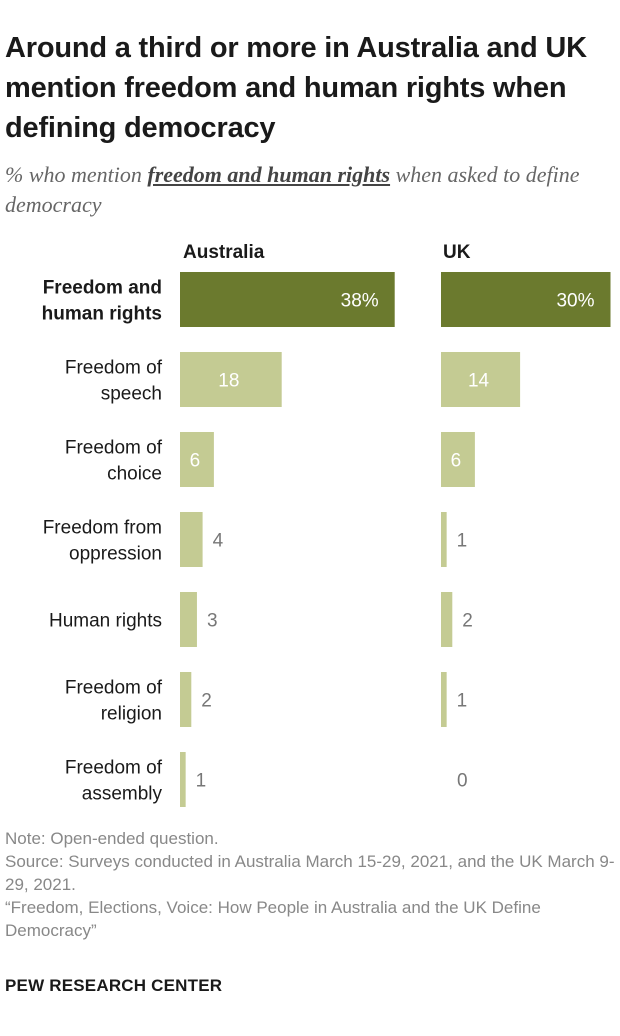  Describe the element at coordinates (102, 541) in the screenshot. I see `category-label: Freedom from oppression` at that location.